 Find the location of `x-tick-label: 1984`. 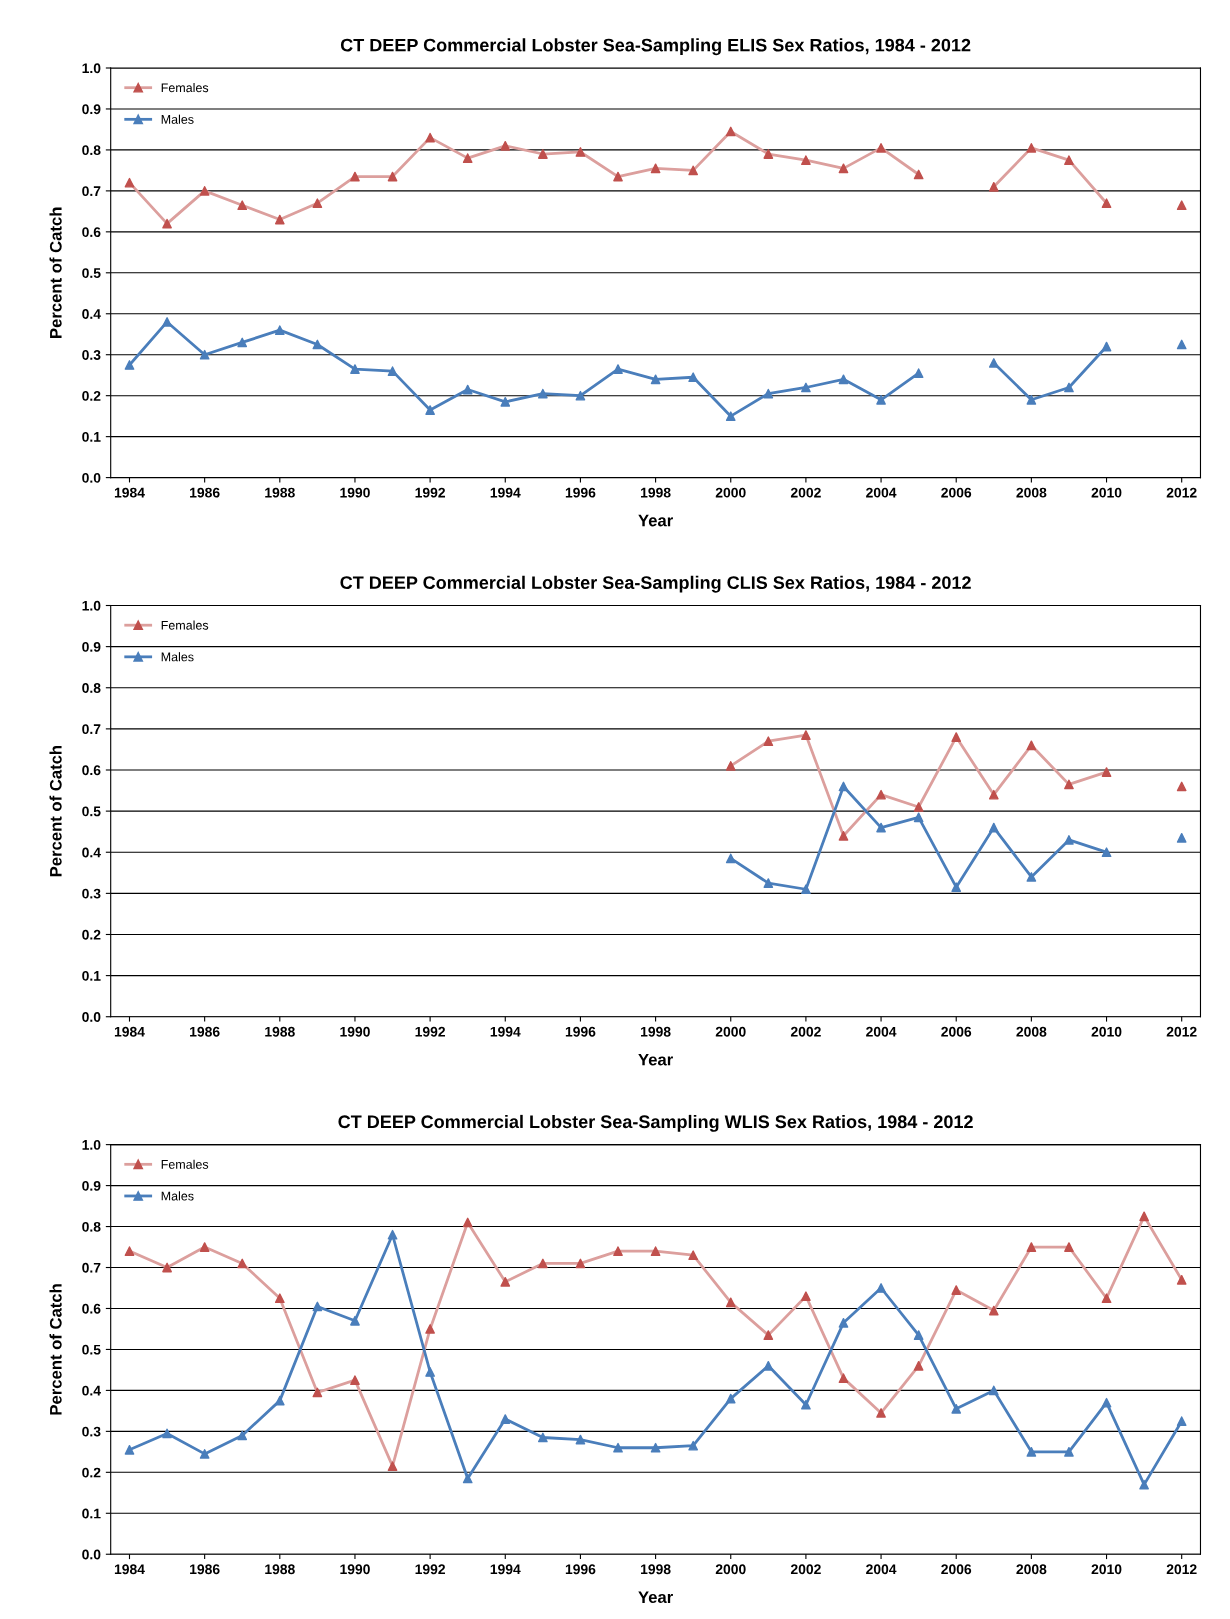

x-tick-label: 1984 is located at coordinates (129, 492).